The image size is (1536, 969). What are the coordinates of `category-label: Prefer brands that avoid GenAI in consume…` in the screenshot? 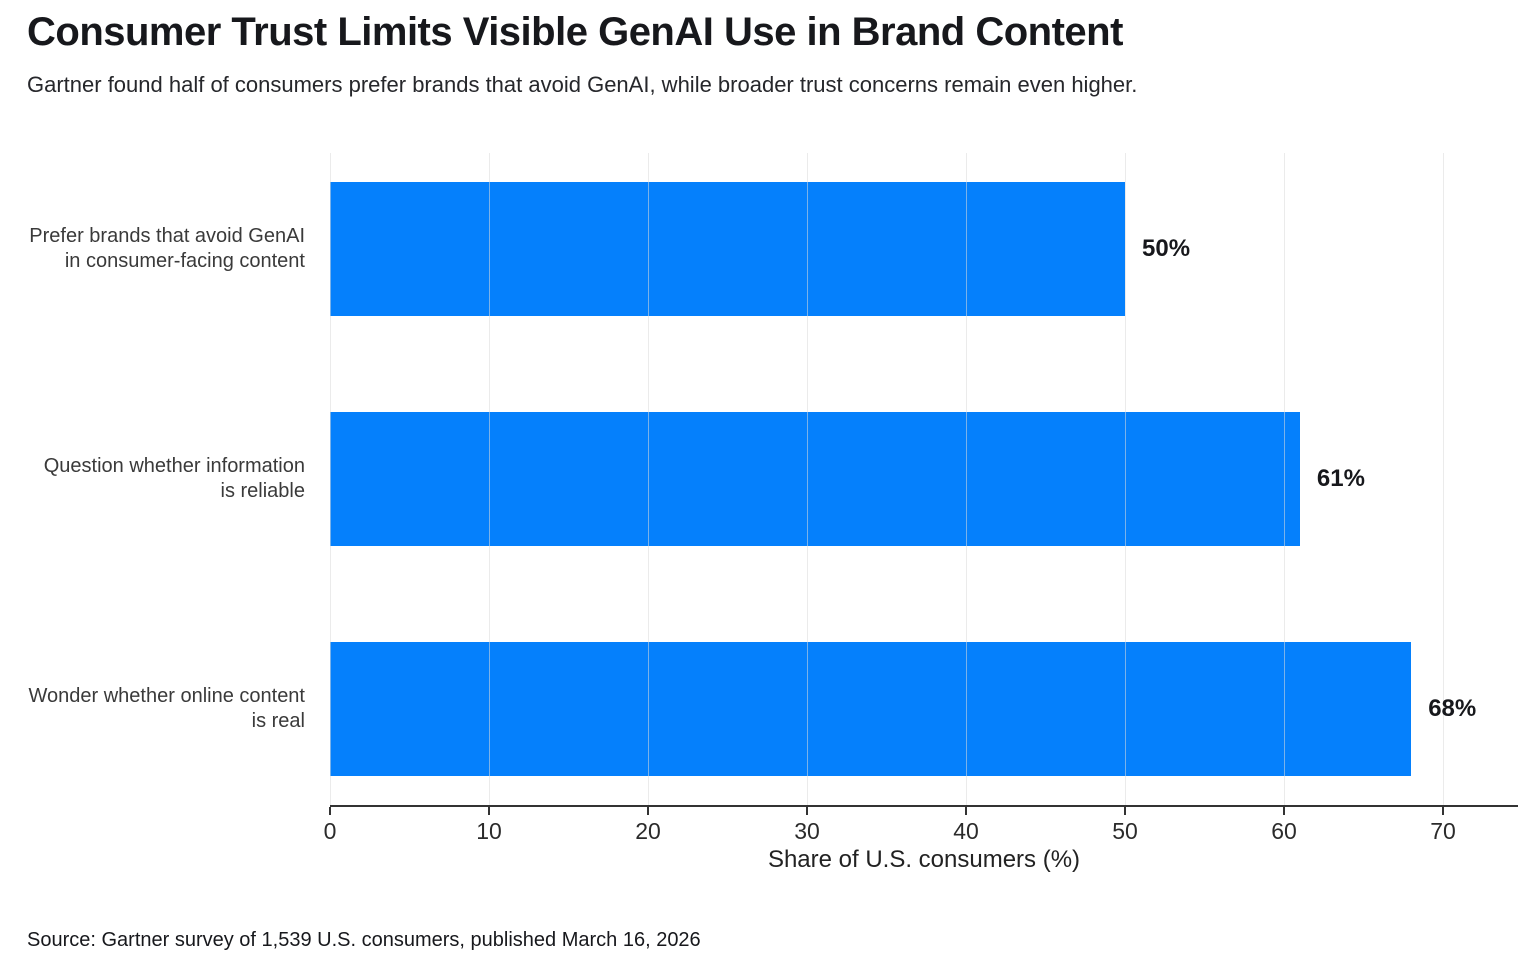 It's located at (152, 249).